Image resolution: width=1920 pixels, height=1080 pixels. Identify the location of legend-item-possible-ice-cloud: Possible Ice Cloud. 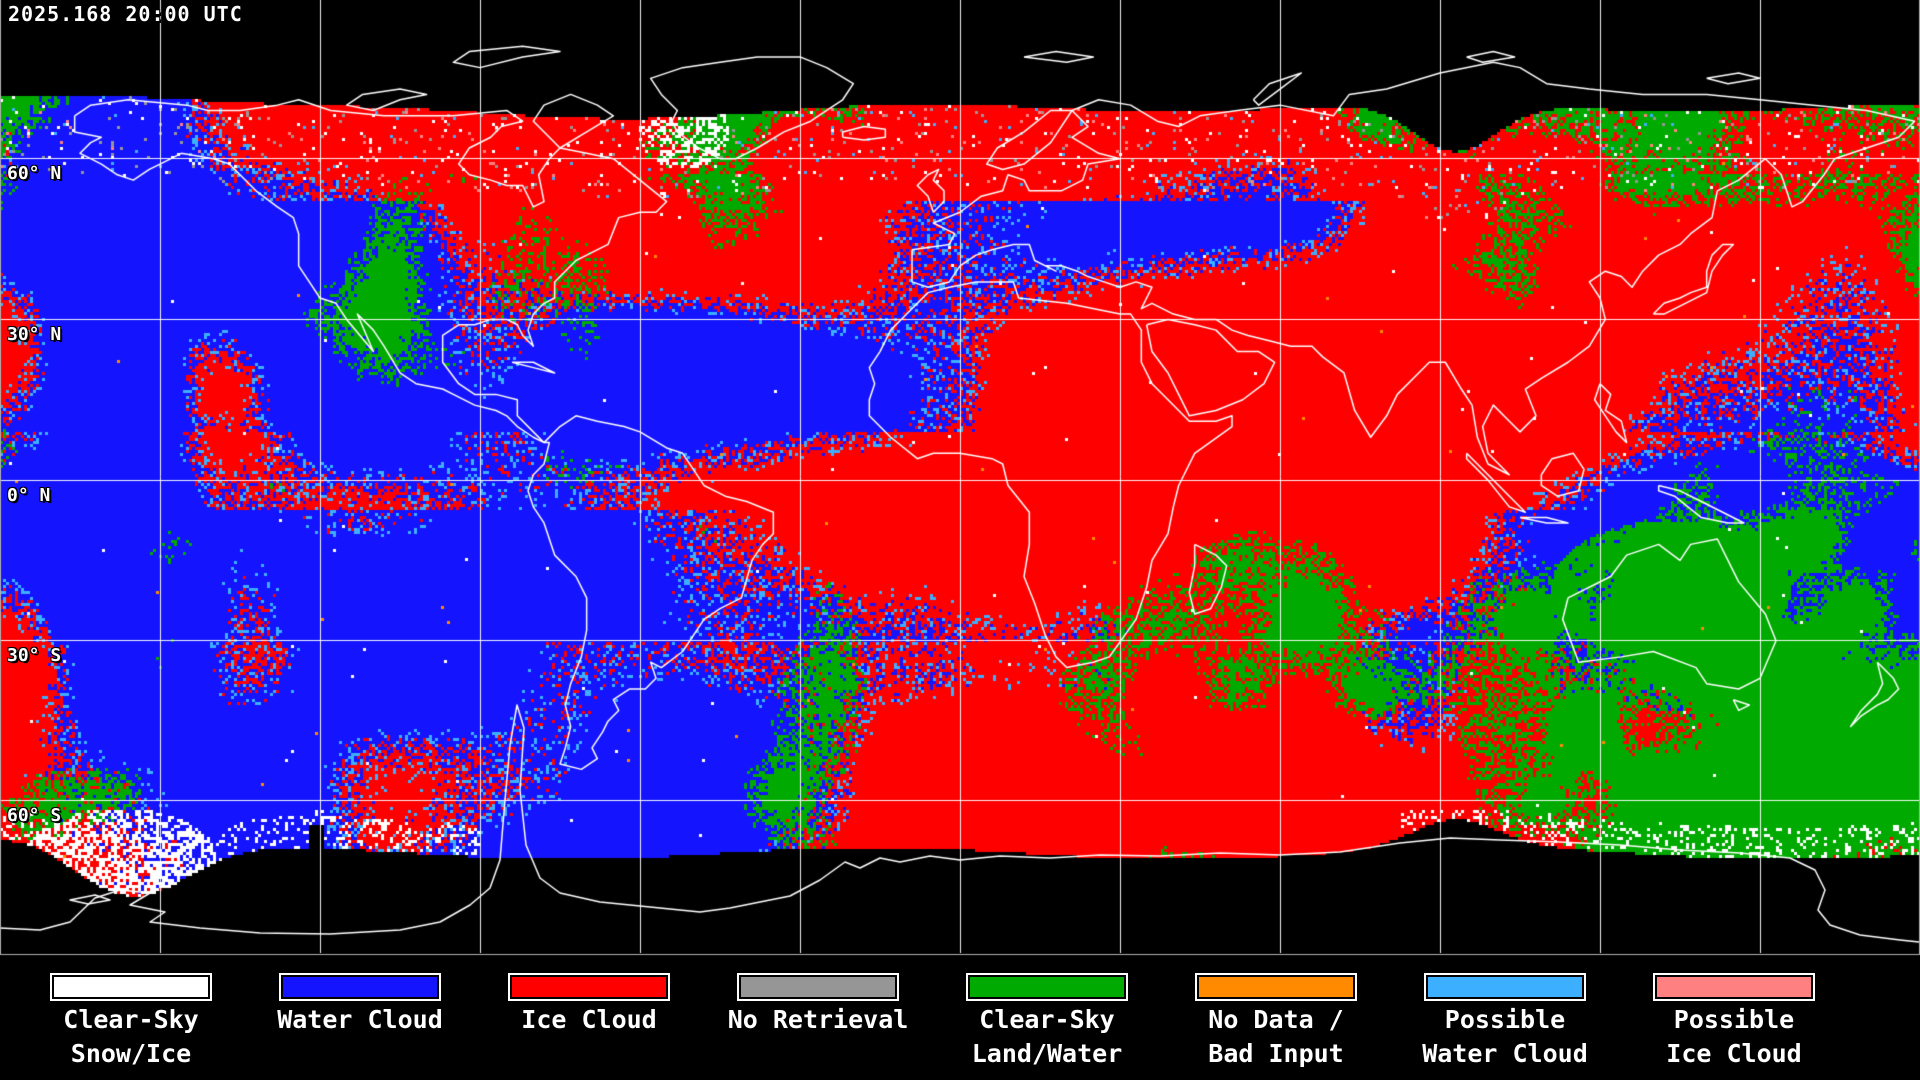
(1734, 1021).